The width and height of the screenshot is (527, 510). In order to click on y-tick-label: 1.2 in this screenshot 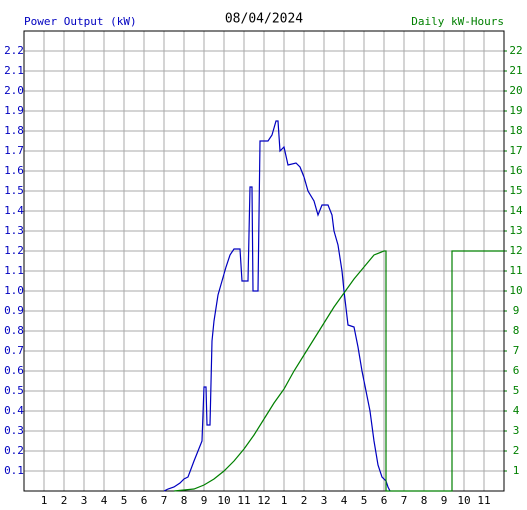, I will do `click(14, 250)`.